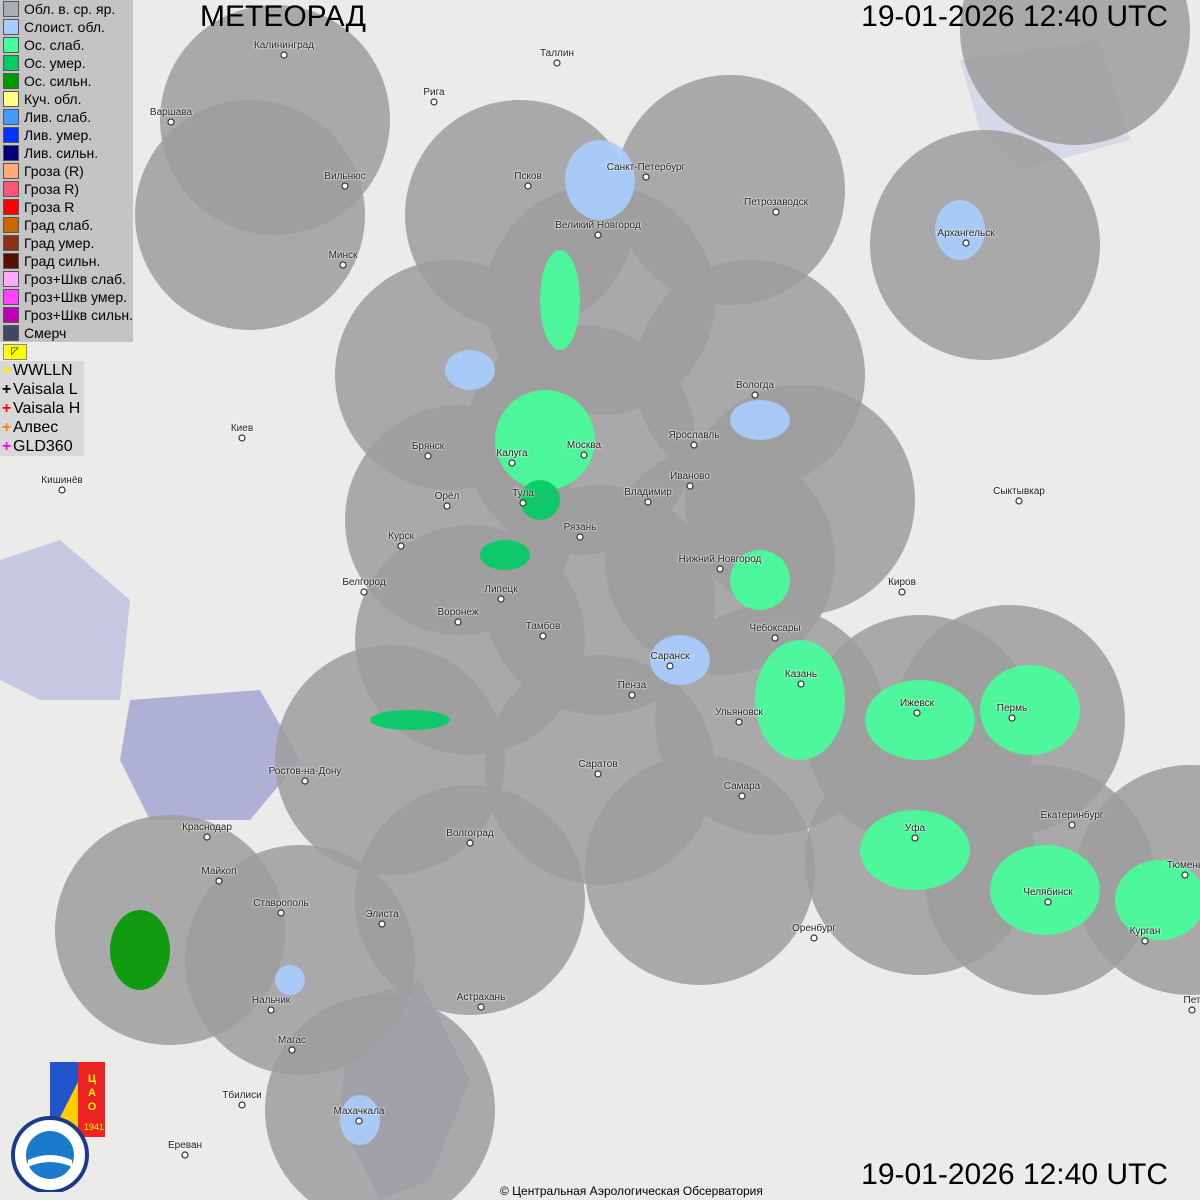 This screenshot has height=1200, width=1200. Describe the element at coordinates (543, 626) in the screenshot. I see `city-label: Тамбов` at that location.